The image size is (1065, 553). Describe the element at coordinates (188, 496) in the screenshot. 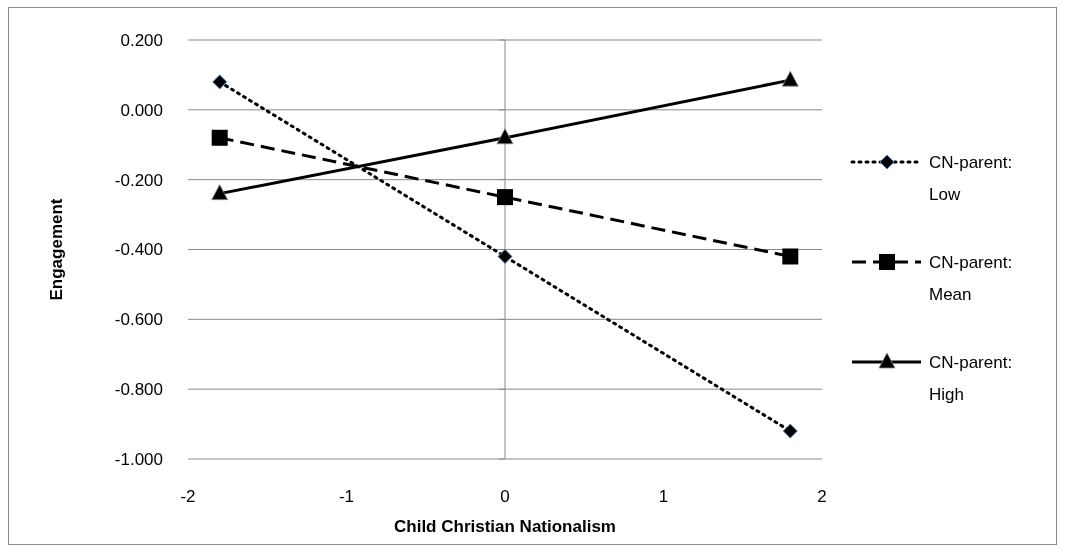

I see `x-tick-label: -2` at that location.